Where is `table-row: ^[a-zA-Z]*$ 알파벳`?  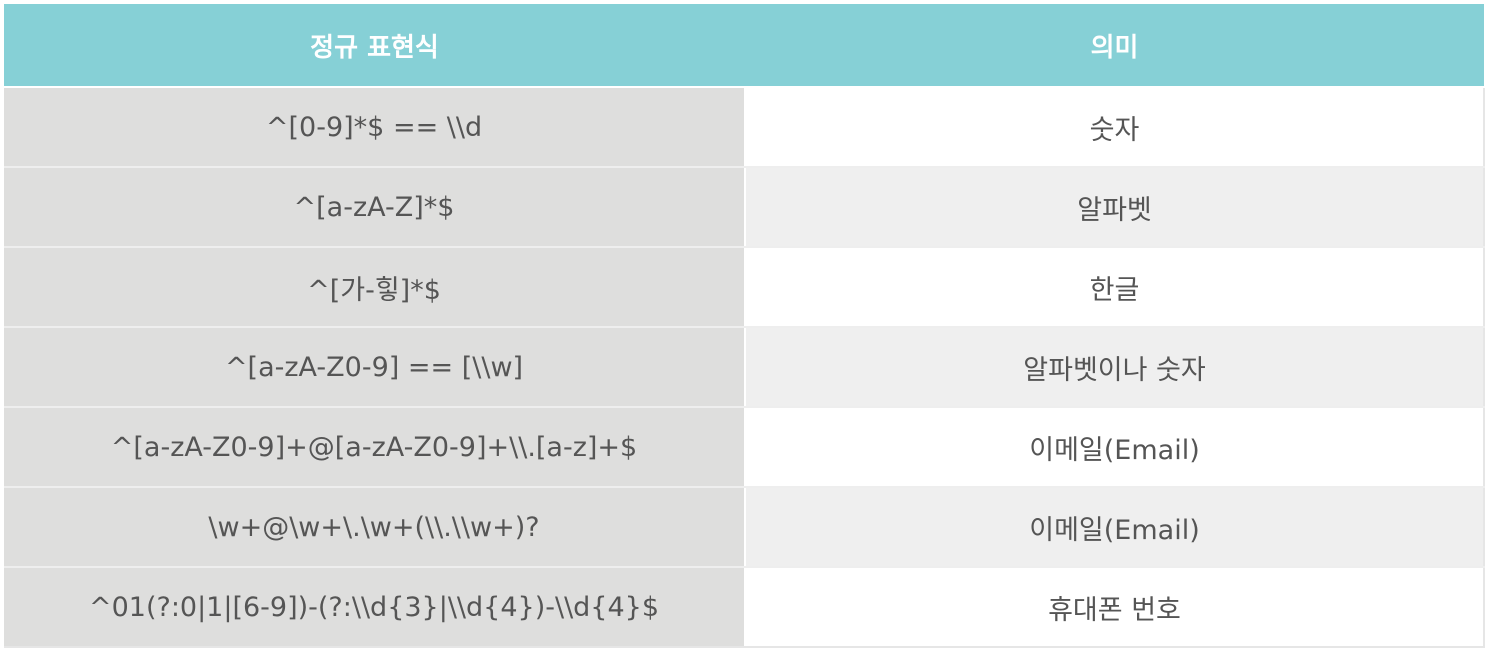
table-row: ^[a-zA-Z]*$ 알파벳 is located at coordinates (744, 207).